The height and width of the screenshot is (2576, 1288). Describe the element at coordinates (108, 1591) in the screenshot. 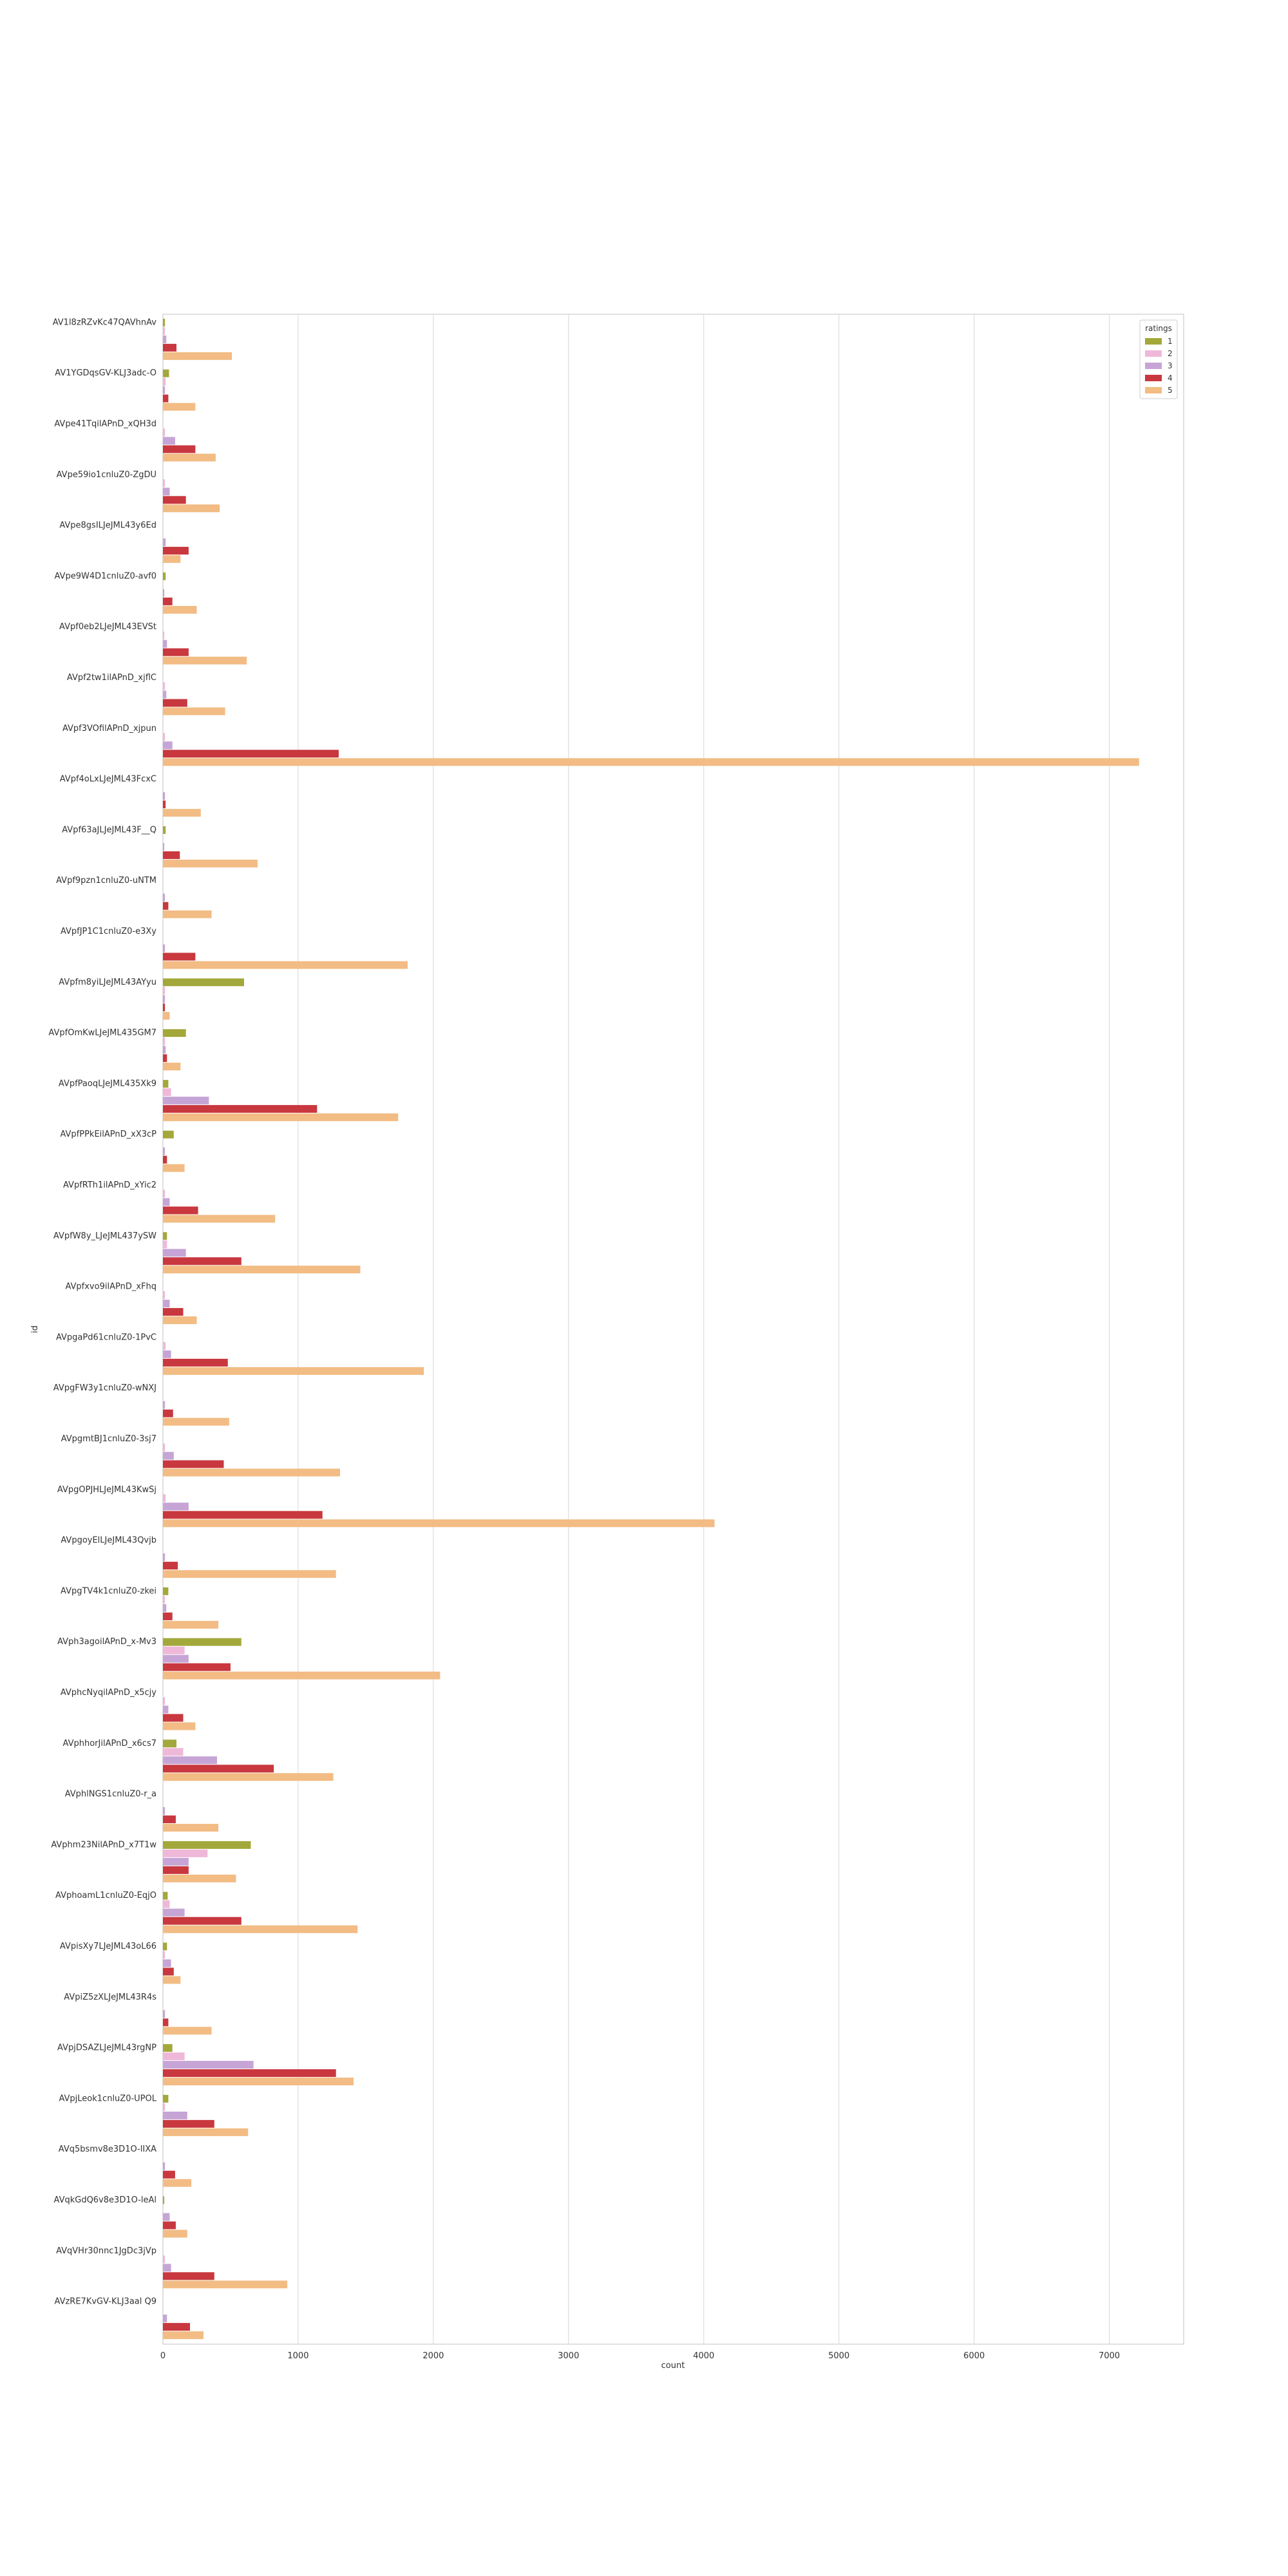

I see `y-tick-label: AVpgTV4k1cnluZ0-zkei` at that location.